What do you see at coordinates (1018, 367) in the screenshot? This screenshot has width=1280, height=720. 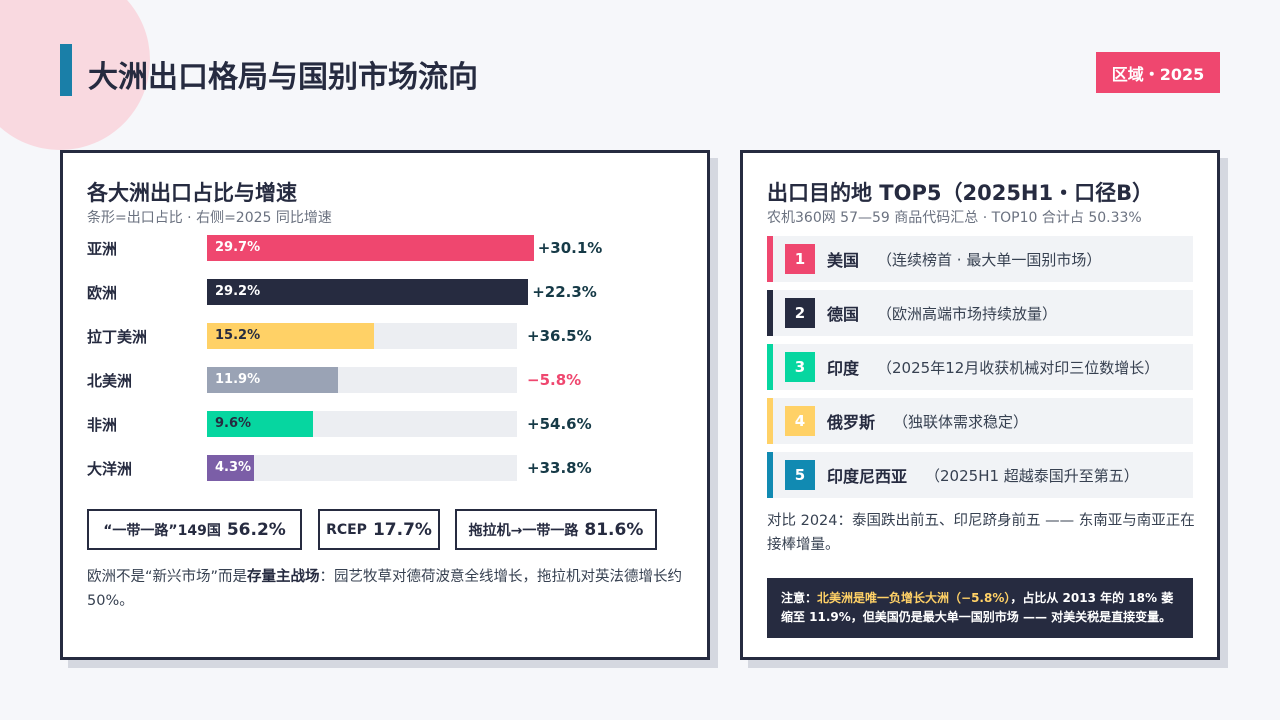 I see `rank-desc: （2025年12月收获机械对印三位数增长）` at bounding box center [1018, 367].